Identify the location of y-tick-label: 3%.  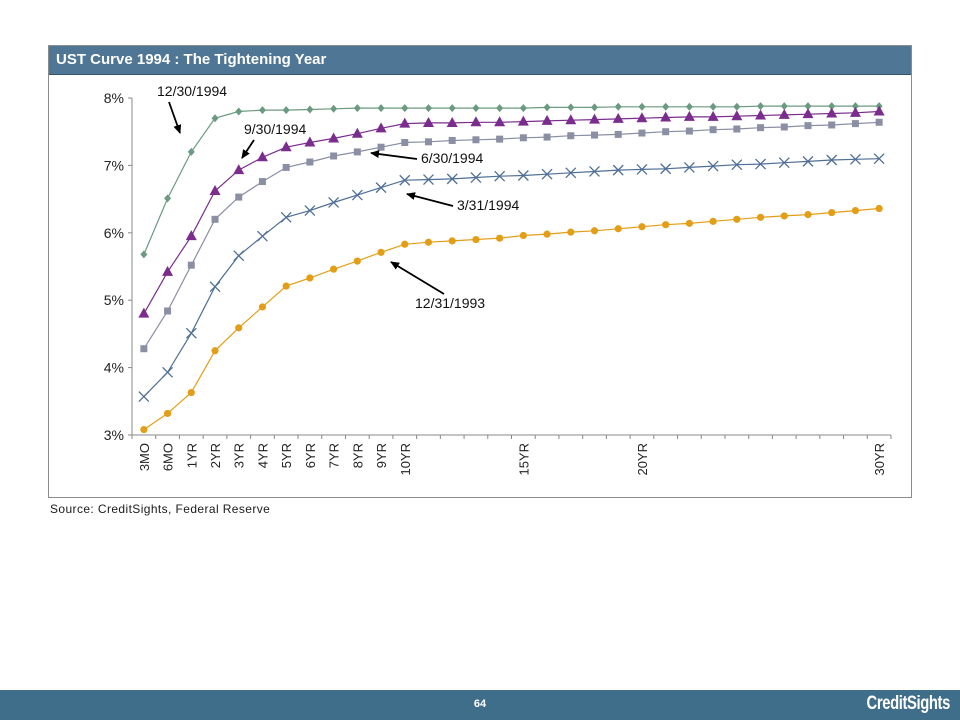
(114, 435).